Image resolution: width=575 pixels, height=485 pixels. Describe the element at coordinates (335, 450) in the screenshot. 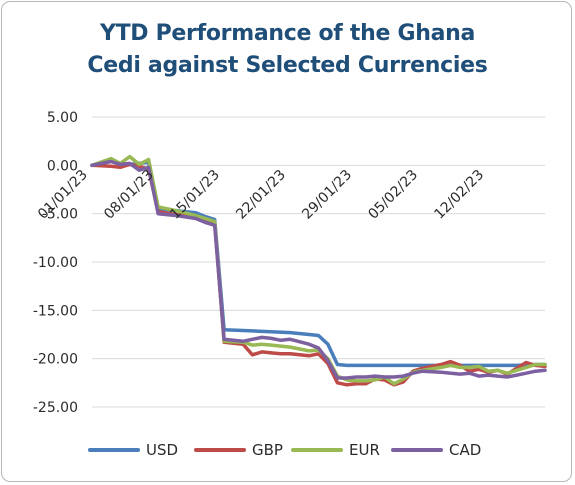

I see `legend-item-eur: EUR` at that location.